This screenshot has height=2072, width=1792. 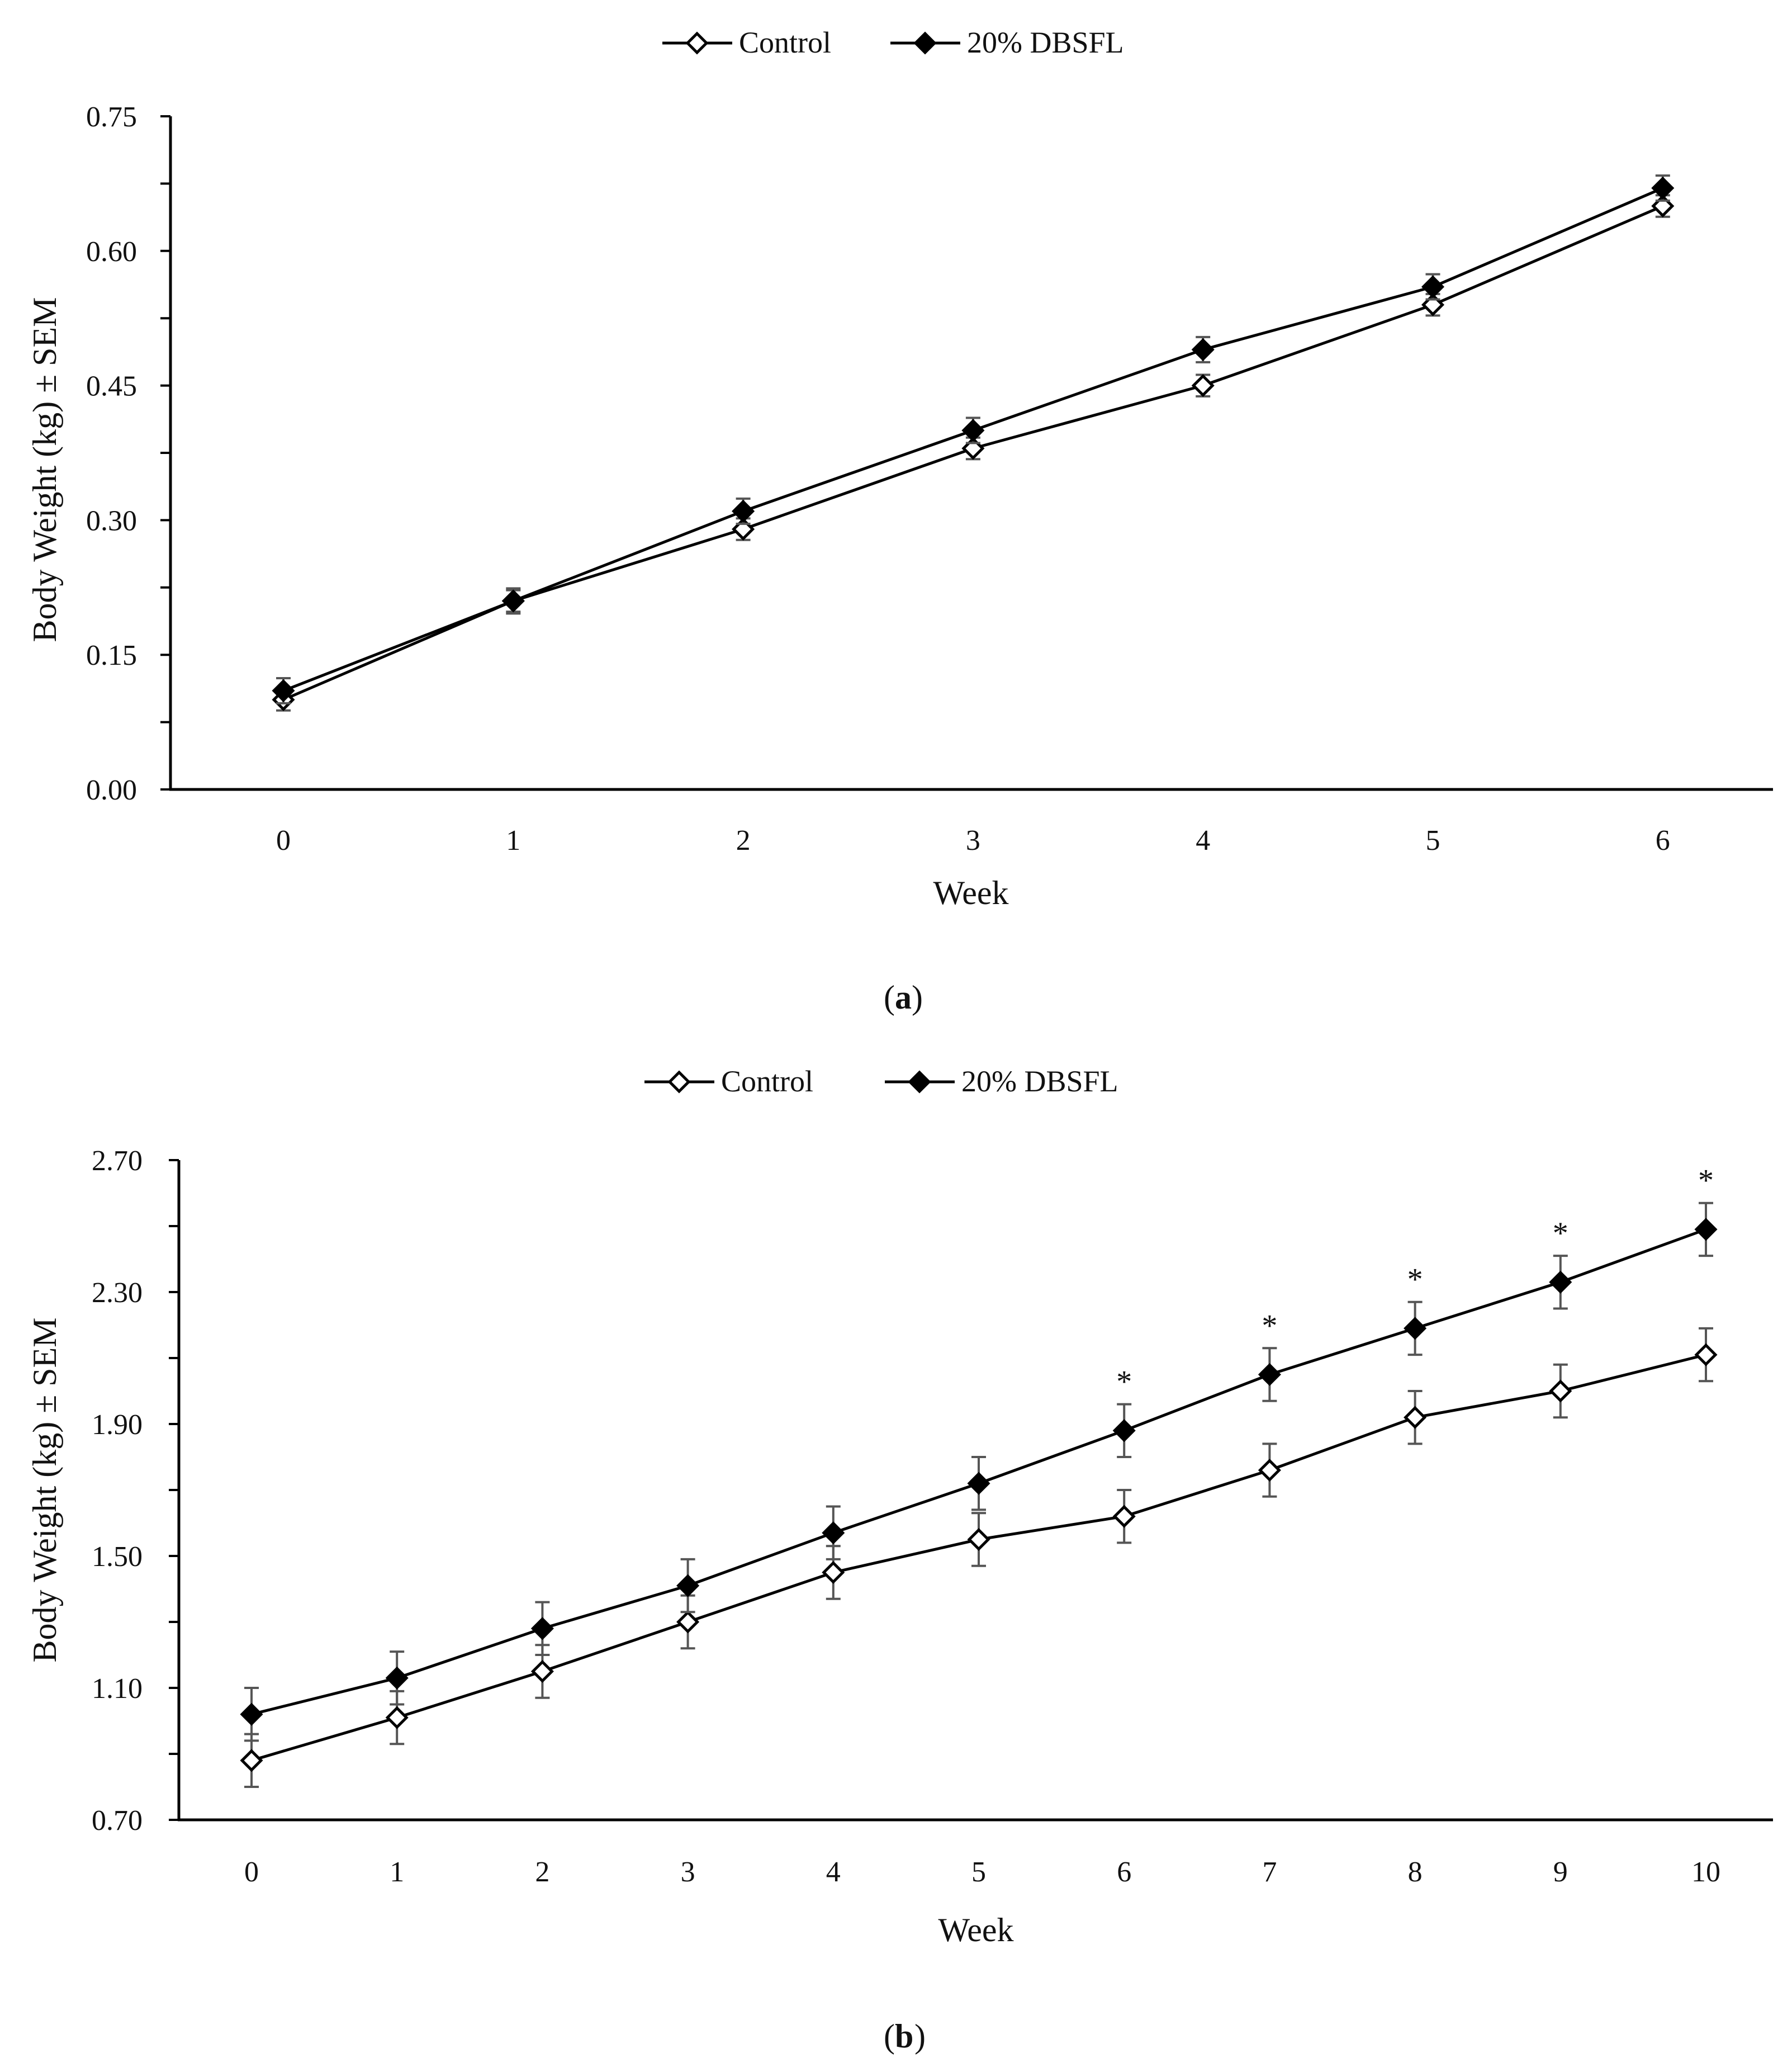 I want to click on legend-a: Control 20% DBSFL, so click(x=893, y=42).